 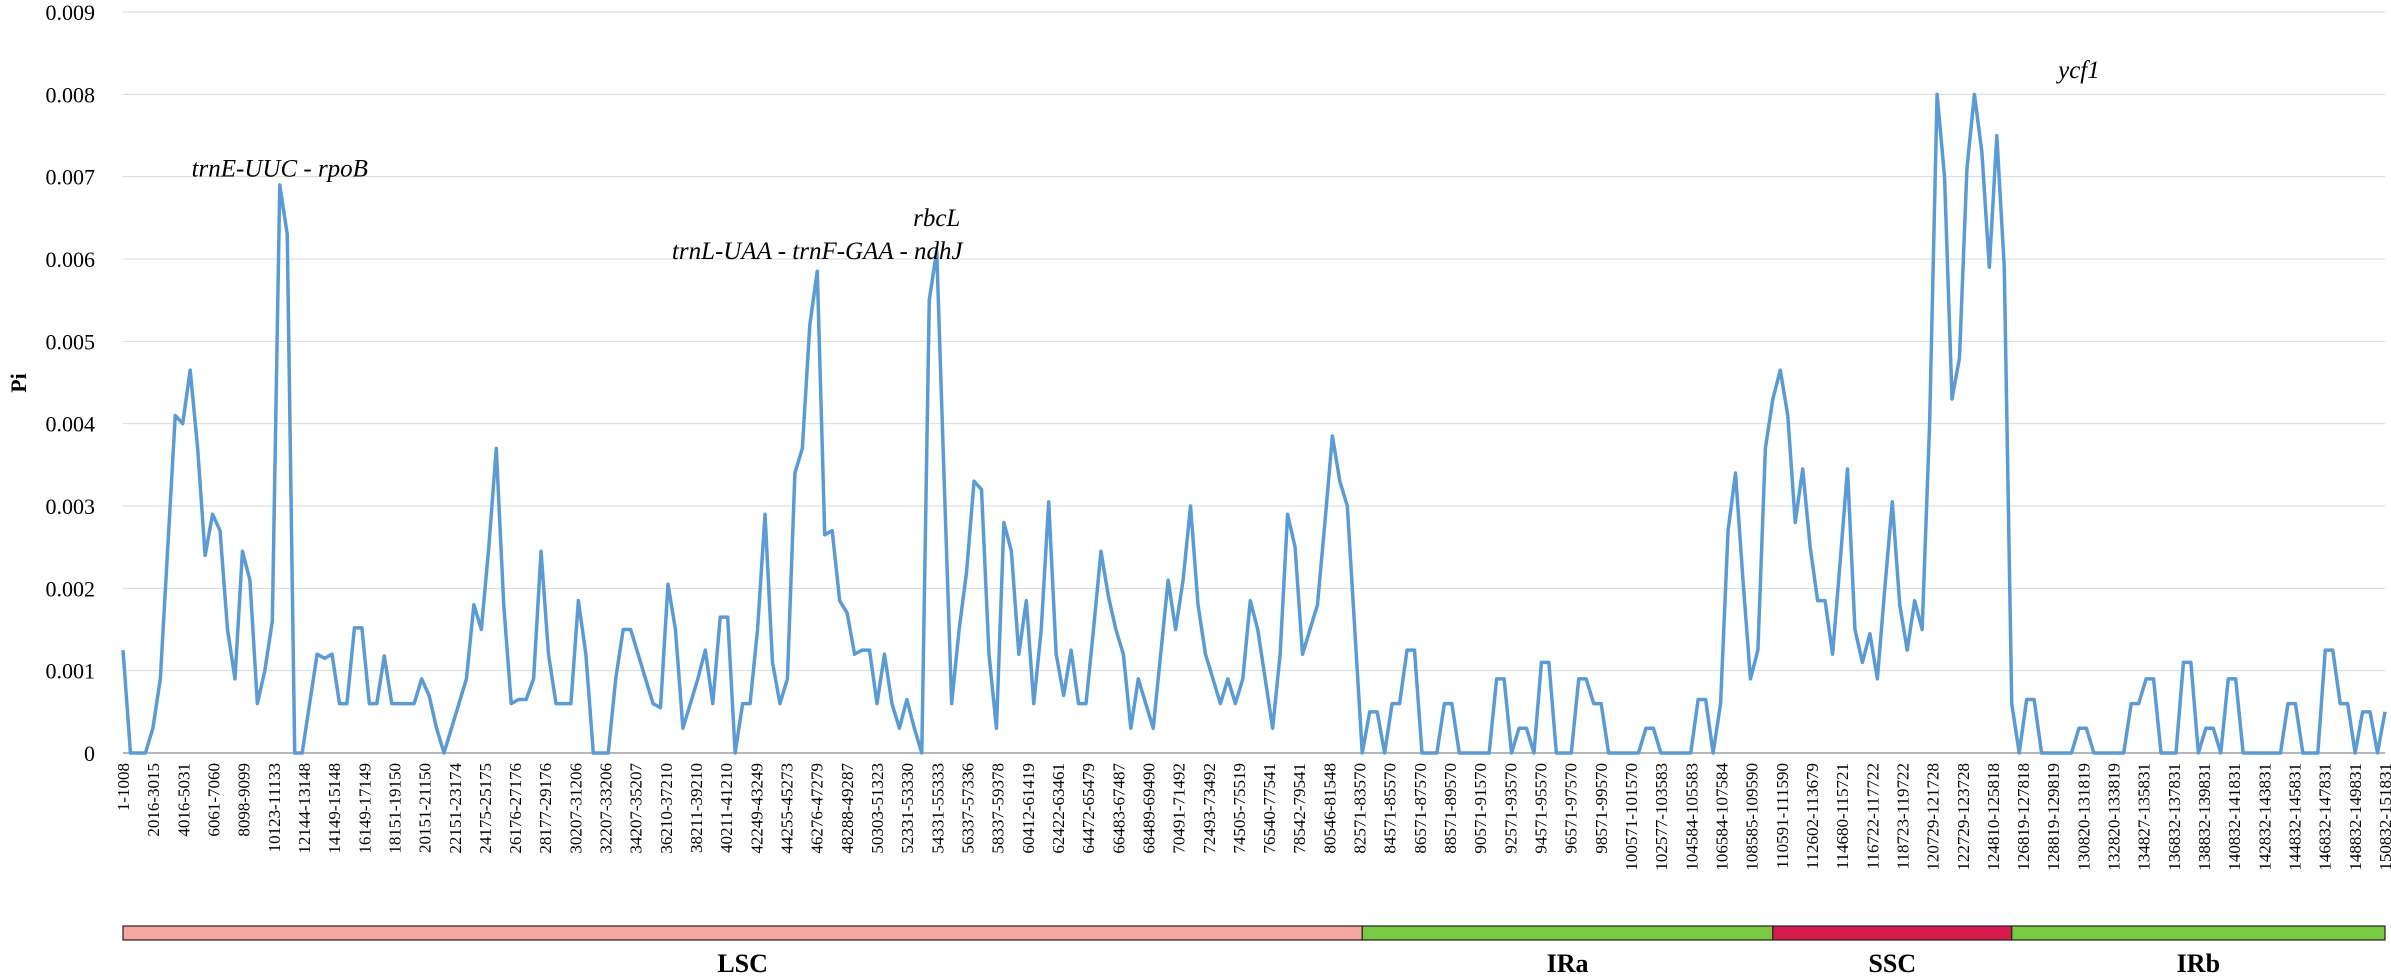 What do you see at coordinates (274, 807) in the screenshot?
I see `x-tick-label: 10123-11133` at bounding box center [274, 807].